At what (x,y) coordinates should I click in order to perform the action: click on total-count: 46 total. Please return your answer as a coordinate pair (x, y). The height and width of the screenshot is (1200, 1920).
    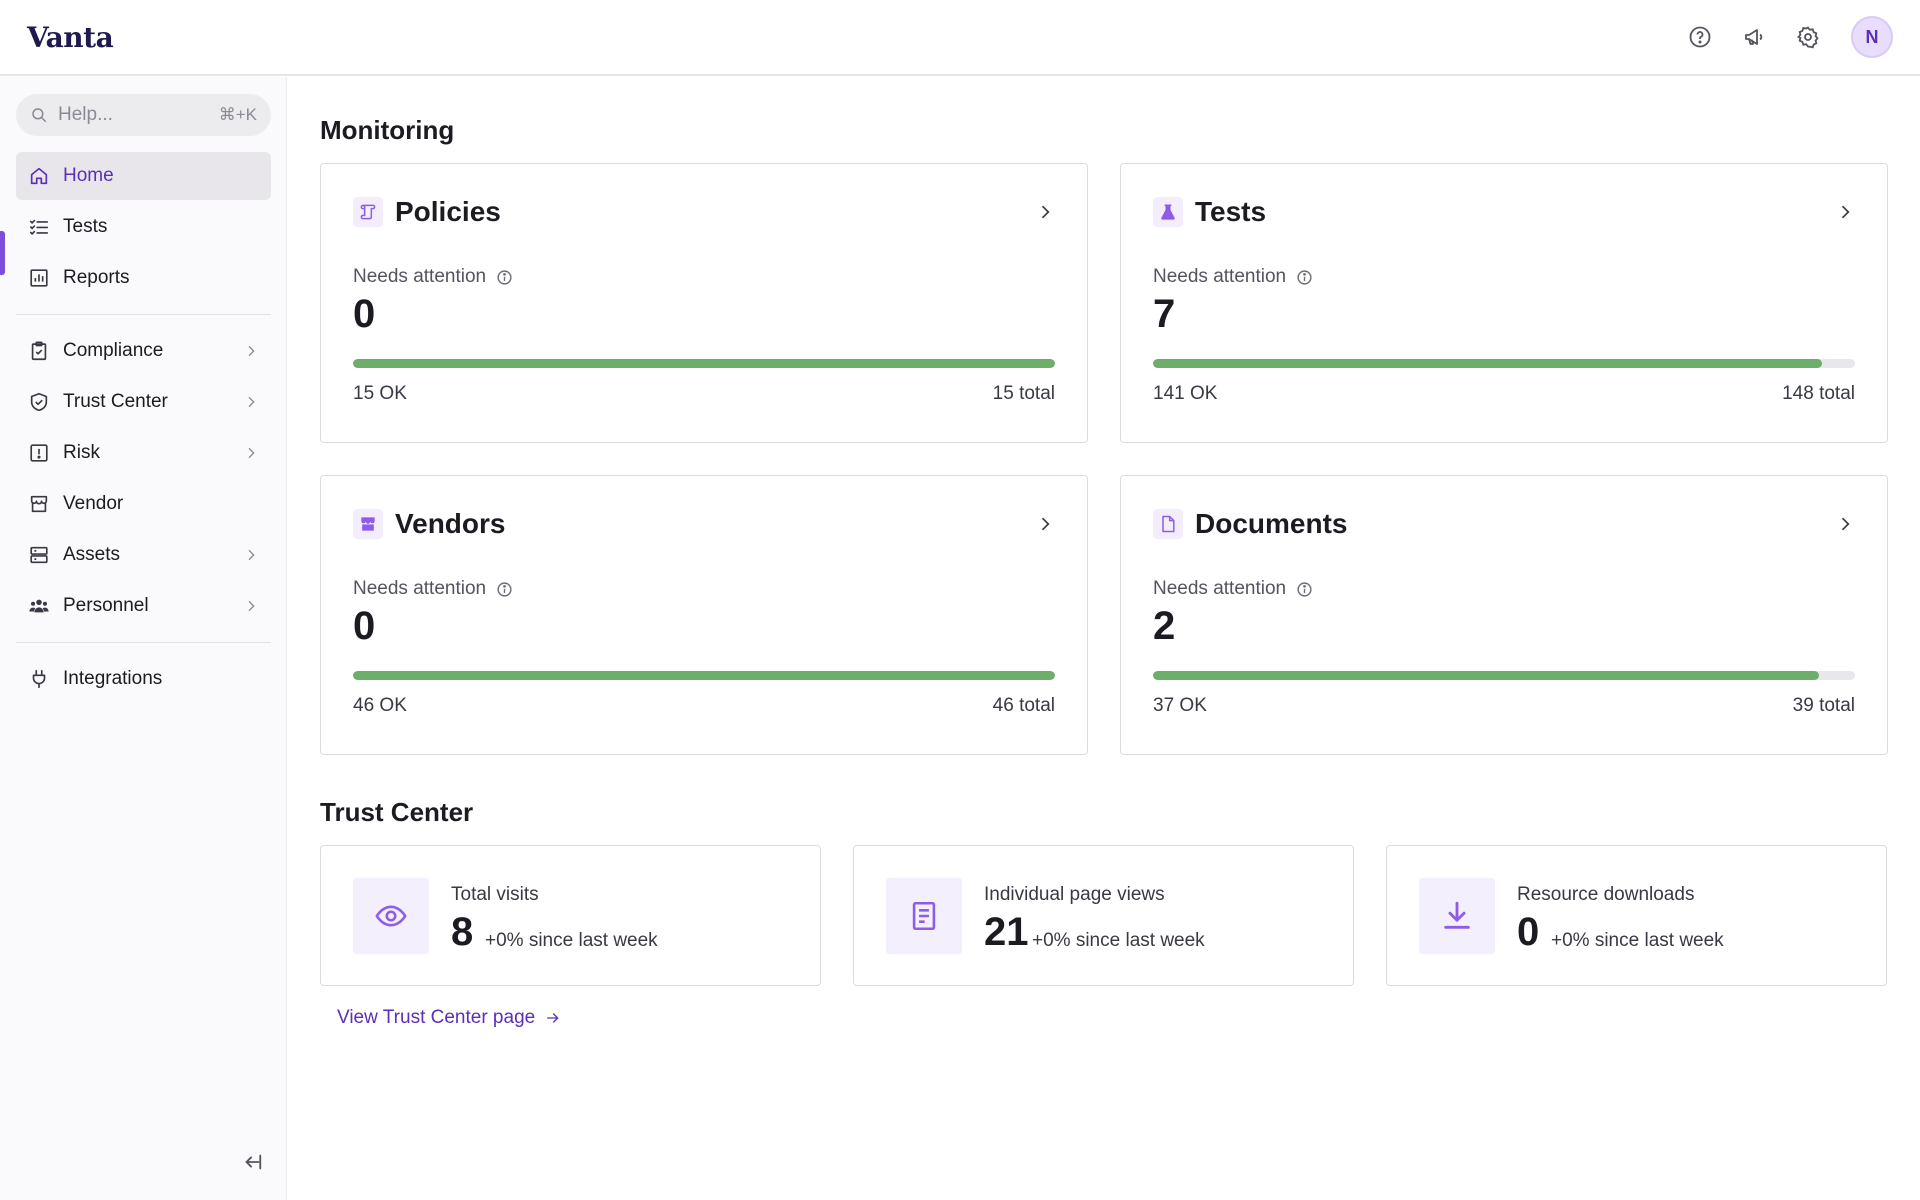
    Looking at the image, I should click on (1023, 705).